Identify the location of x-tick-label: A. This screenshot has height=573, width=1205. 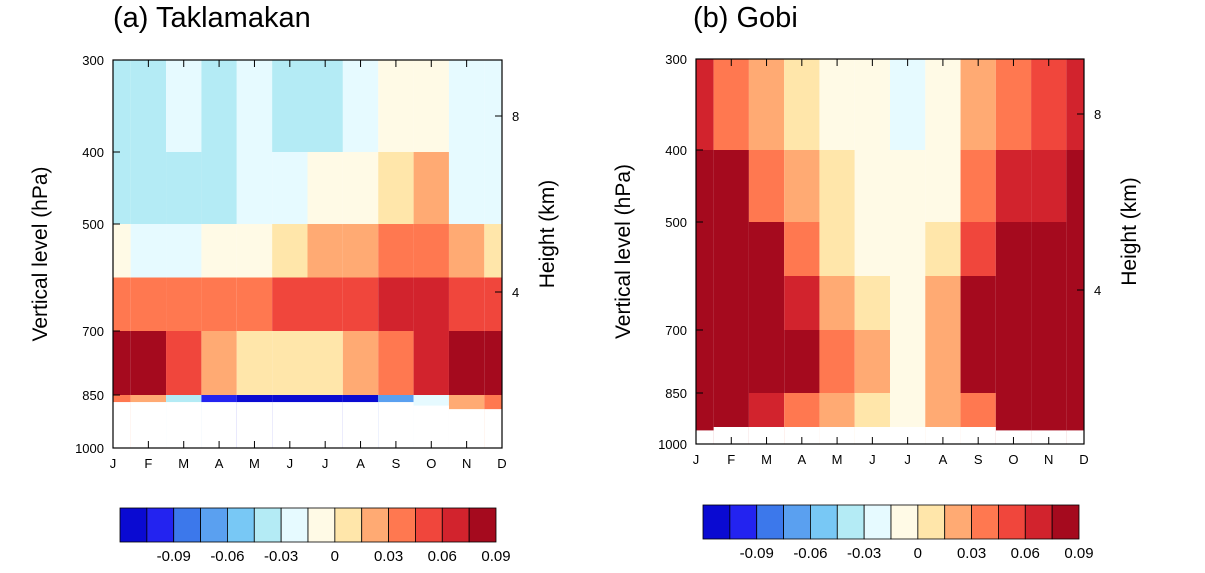
(219, 463).